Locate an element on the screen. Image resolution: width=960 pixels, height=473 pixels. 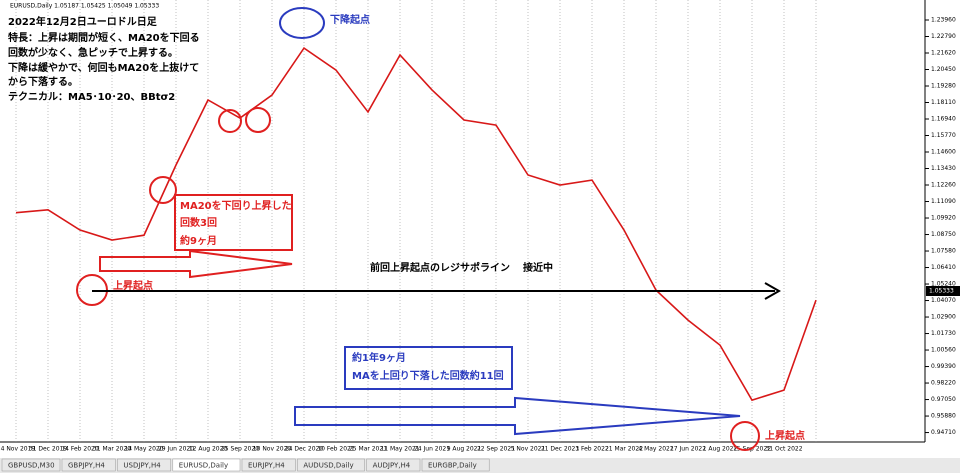
x-tick-label: 31 Mar 2020 is located at coordinates (112, 449).